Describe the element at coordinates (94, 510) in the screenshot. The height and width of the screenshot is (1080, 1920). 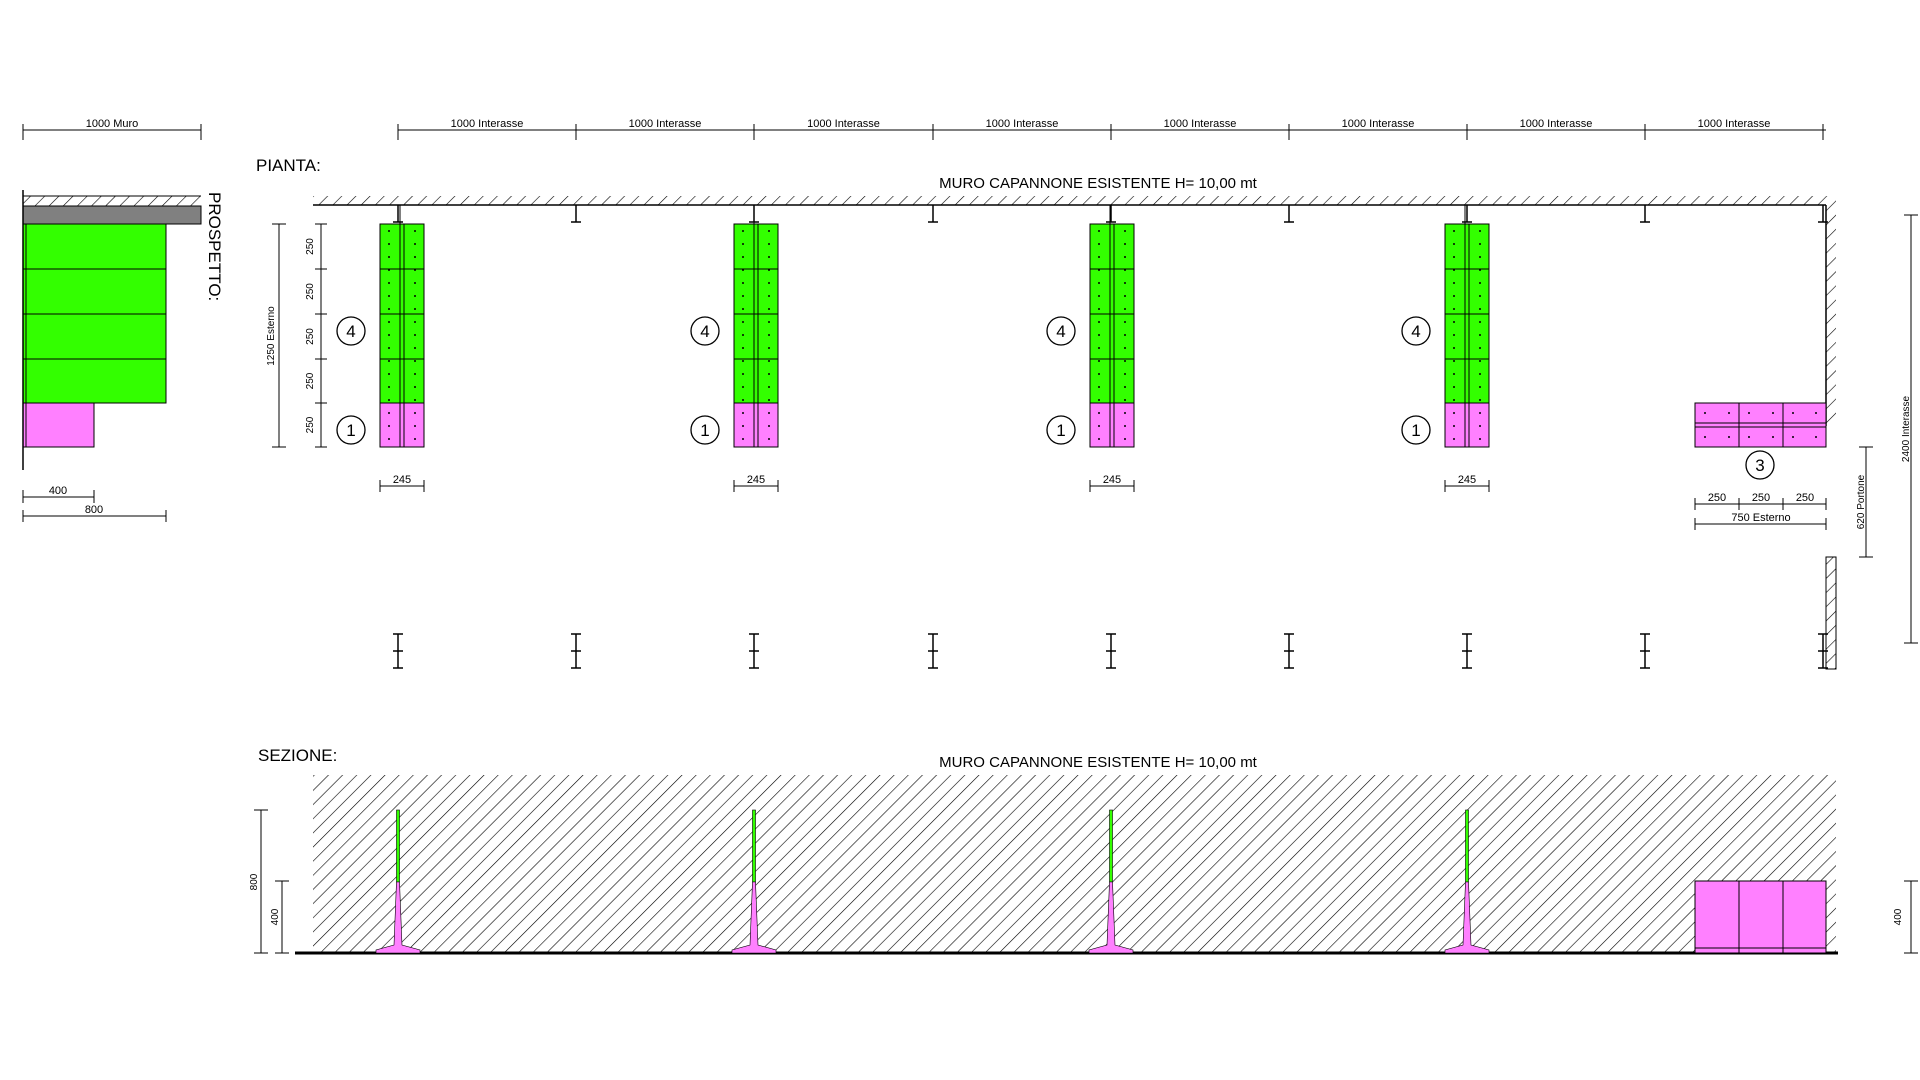
I see `dim-800-label: 800` at that location.